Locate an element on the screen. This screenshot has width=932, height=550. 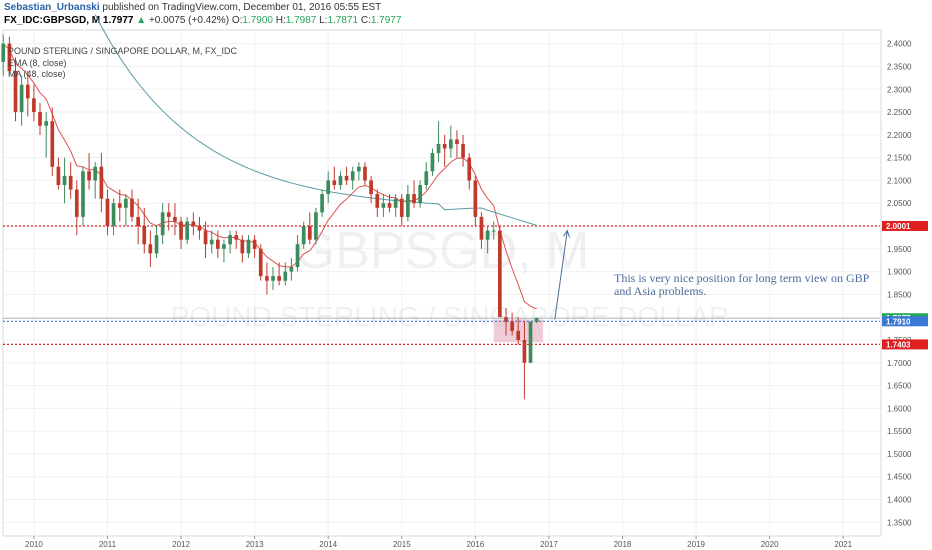
price-tag: 1.7403 is located at coordinates (905, 344).